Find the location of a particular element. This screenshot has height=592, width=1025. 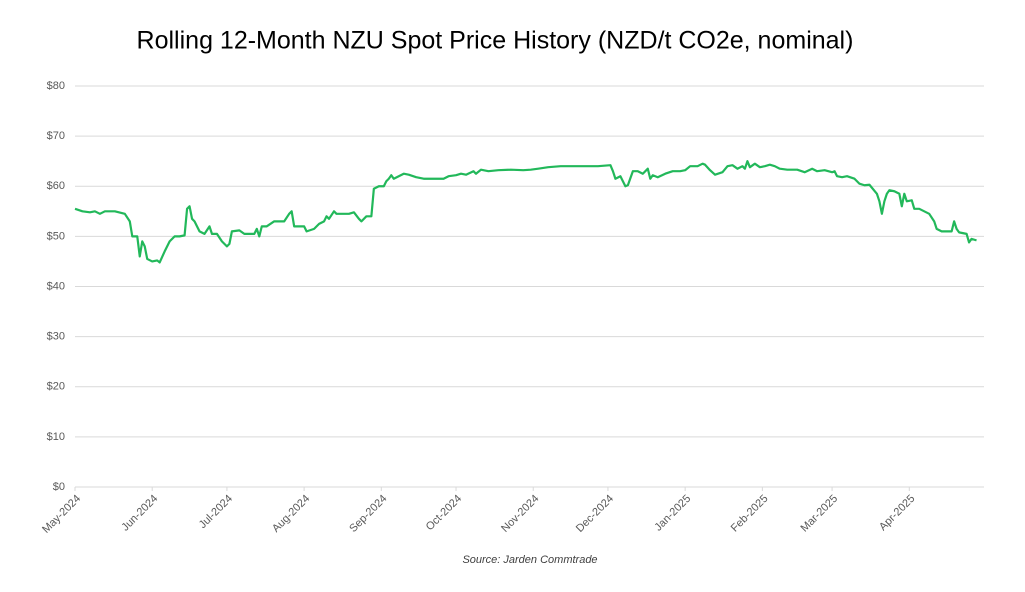

y-tick-label: $50 is located at coordinates (56, 236).